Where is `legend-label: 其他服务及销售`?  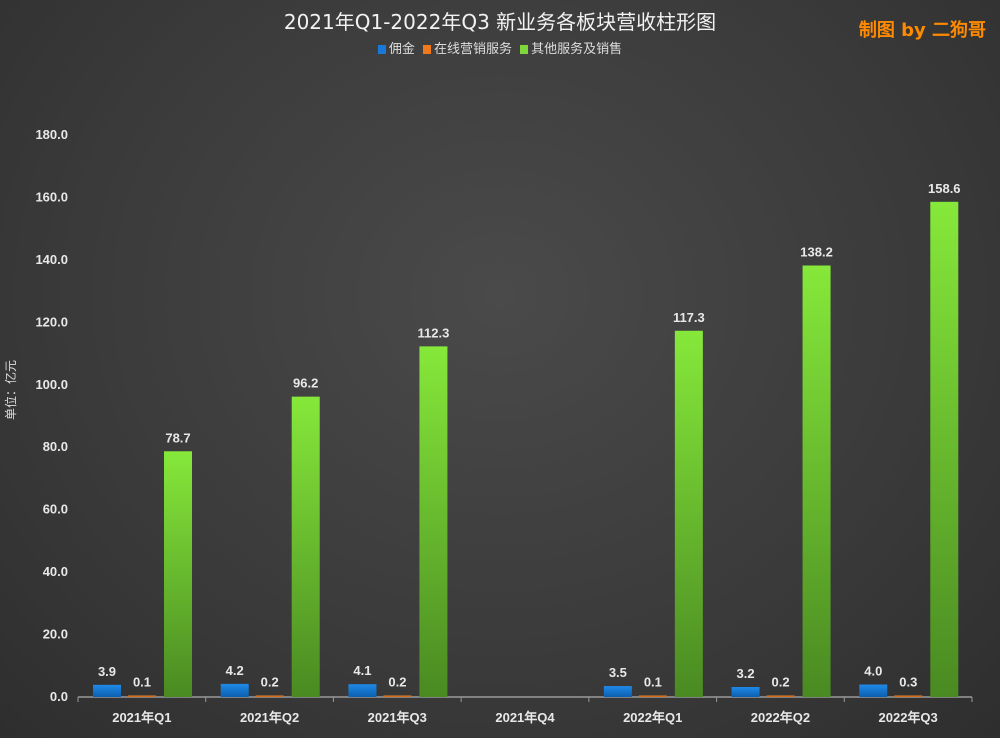
legend-label: 其他服务及销售 is located at coordinates (577, 49).